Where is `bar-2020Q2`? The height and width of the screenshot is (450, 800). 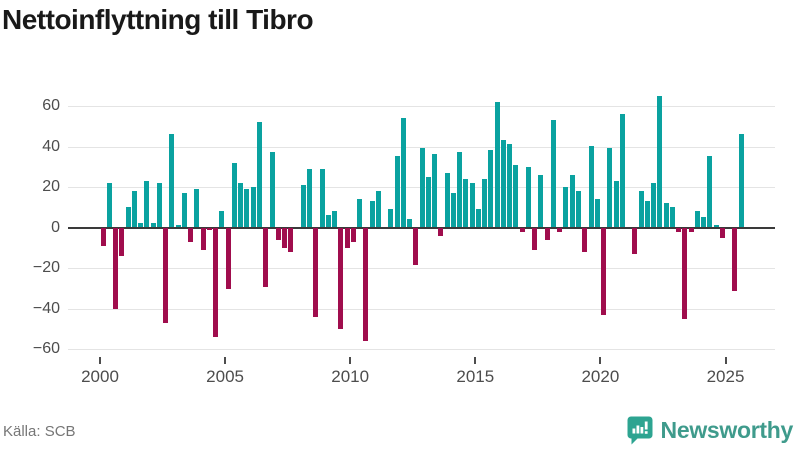
bar-2020Q2 is located at coordinates (610, 188).